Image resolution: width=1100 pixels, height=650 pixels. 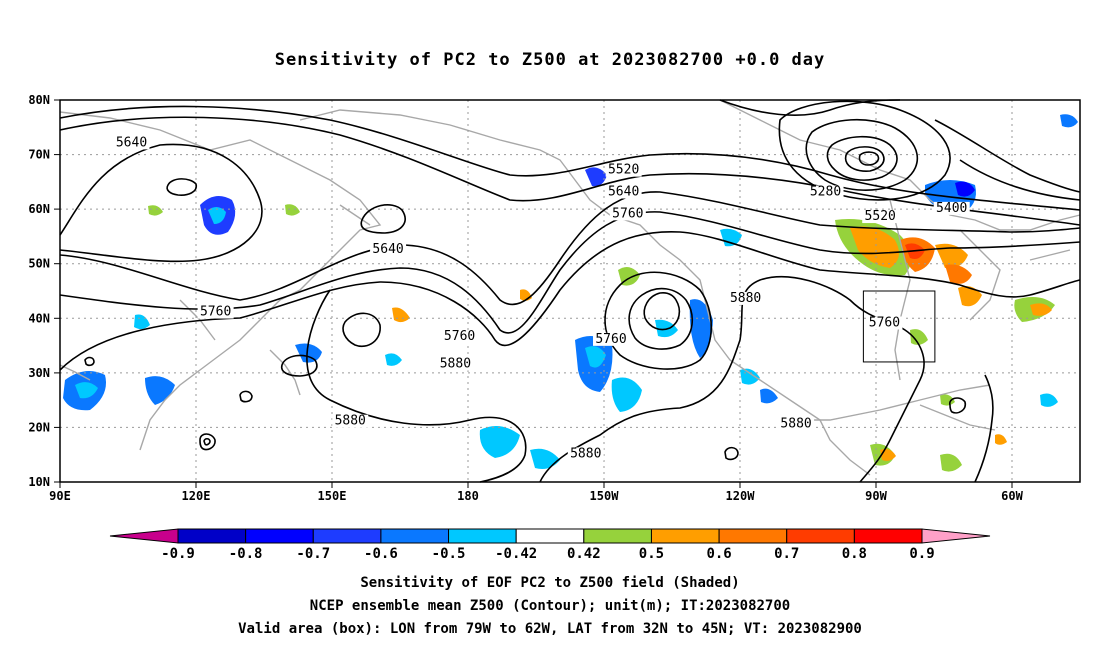 What do you see at coordinates (1012, 496) in the screenshot?
I see `lon-label: 60W` at bounding box center [1012, 496].